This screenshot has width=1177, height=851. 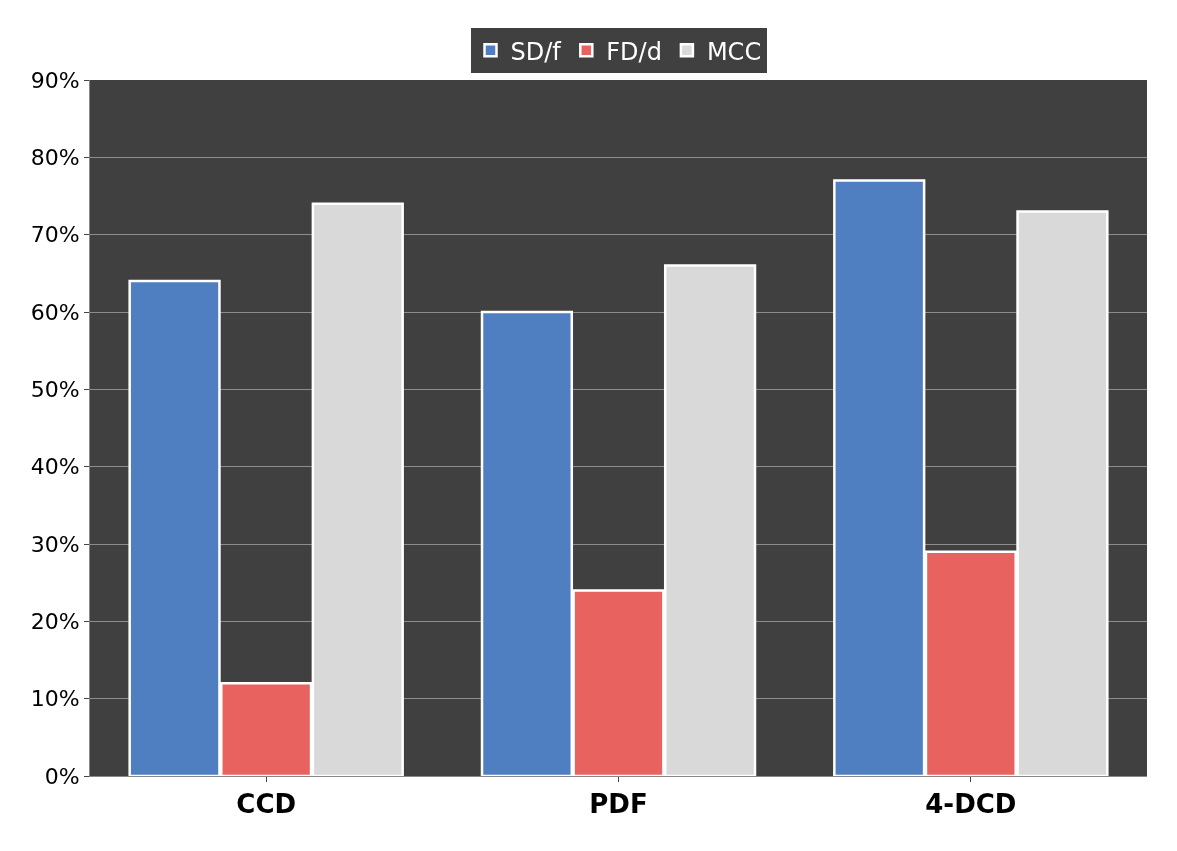 I want to click on y-tick-label: 80%, so click(x=55, y=158).